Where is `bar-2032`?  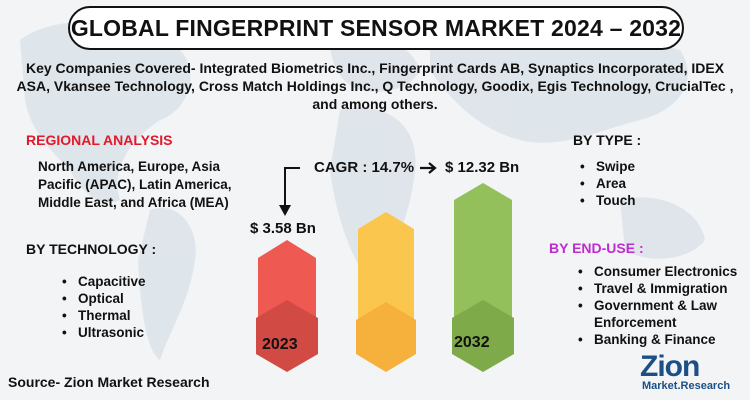
bar-2032 is located at coordinates (483, 277).